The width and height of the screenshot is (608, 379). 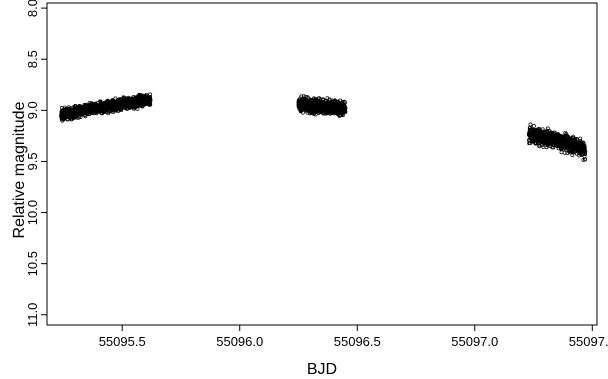 What do you see at coordinates (32, 59) in the screenshot?
I see `y-tick-label: 8.5` at bounding box center [32, 59].